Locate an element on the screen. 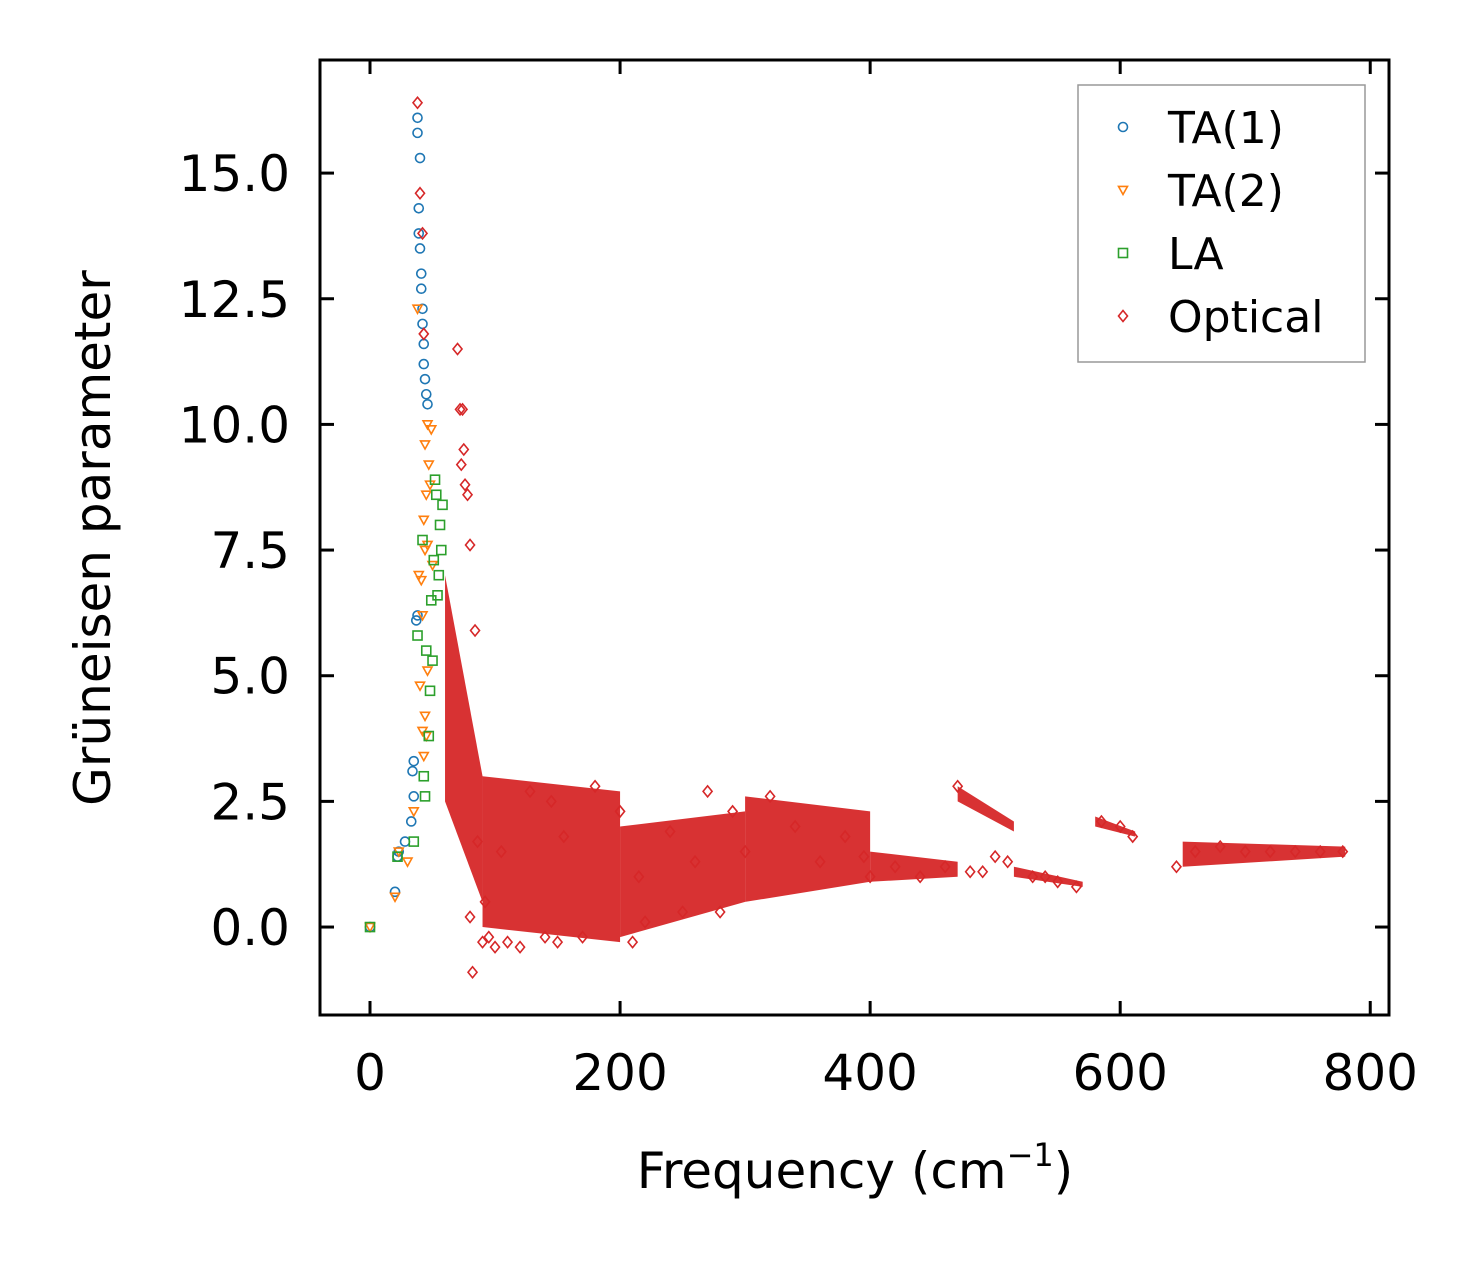  legend-marker-la is located at coordinates (1123, 253).